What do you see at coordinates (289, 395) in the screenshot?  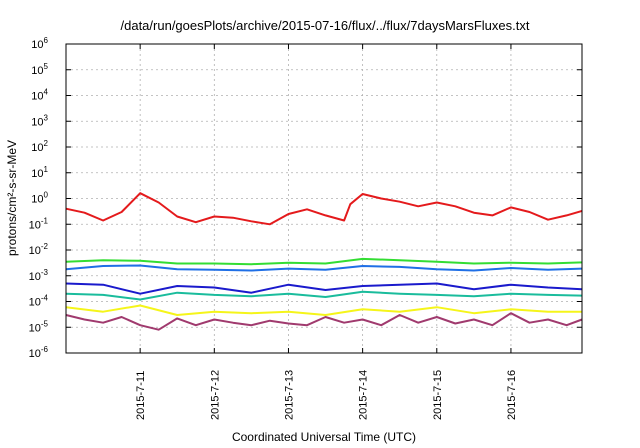 I see `x-tick-label: 2015-7-13` at bounding box center [289, 395].